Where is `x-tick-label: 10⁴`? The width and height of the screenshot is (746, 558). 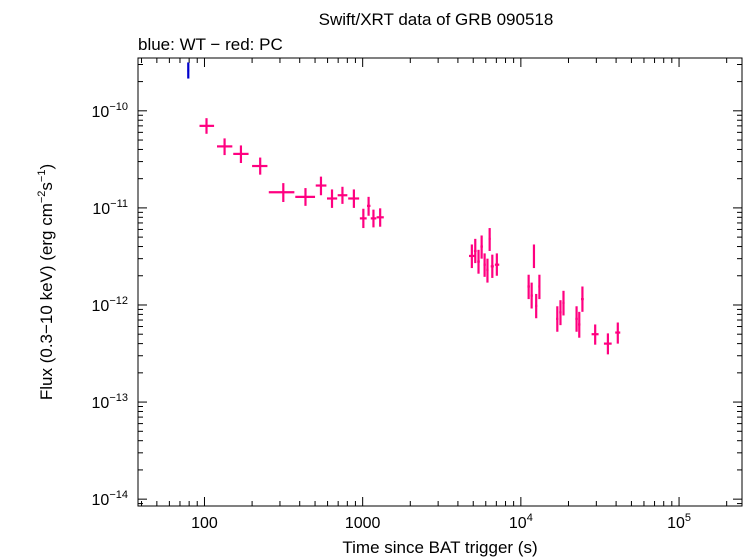
x-tick-label: 10⁴ is located at coordinates (521, 522).